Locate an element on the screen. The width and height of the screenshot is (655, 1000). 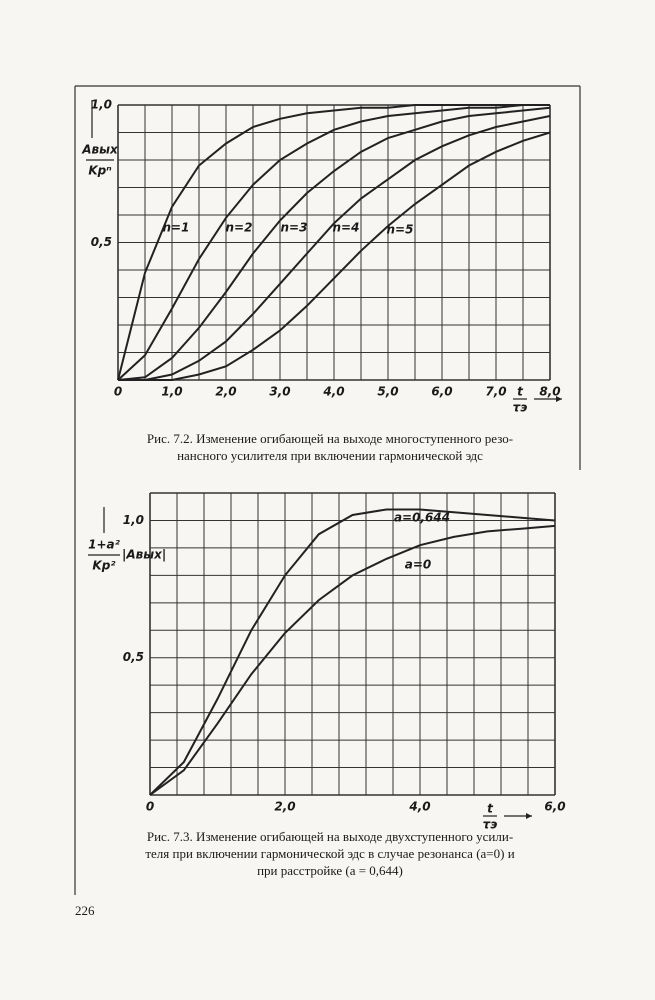
y-label: Kp² is located at coordinates (104, 566).